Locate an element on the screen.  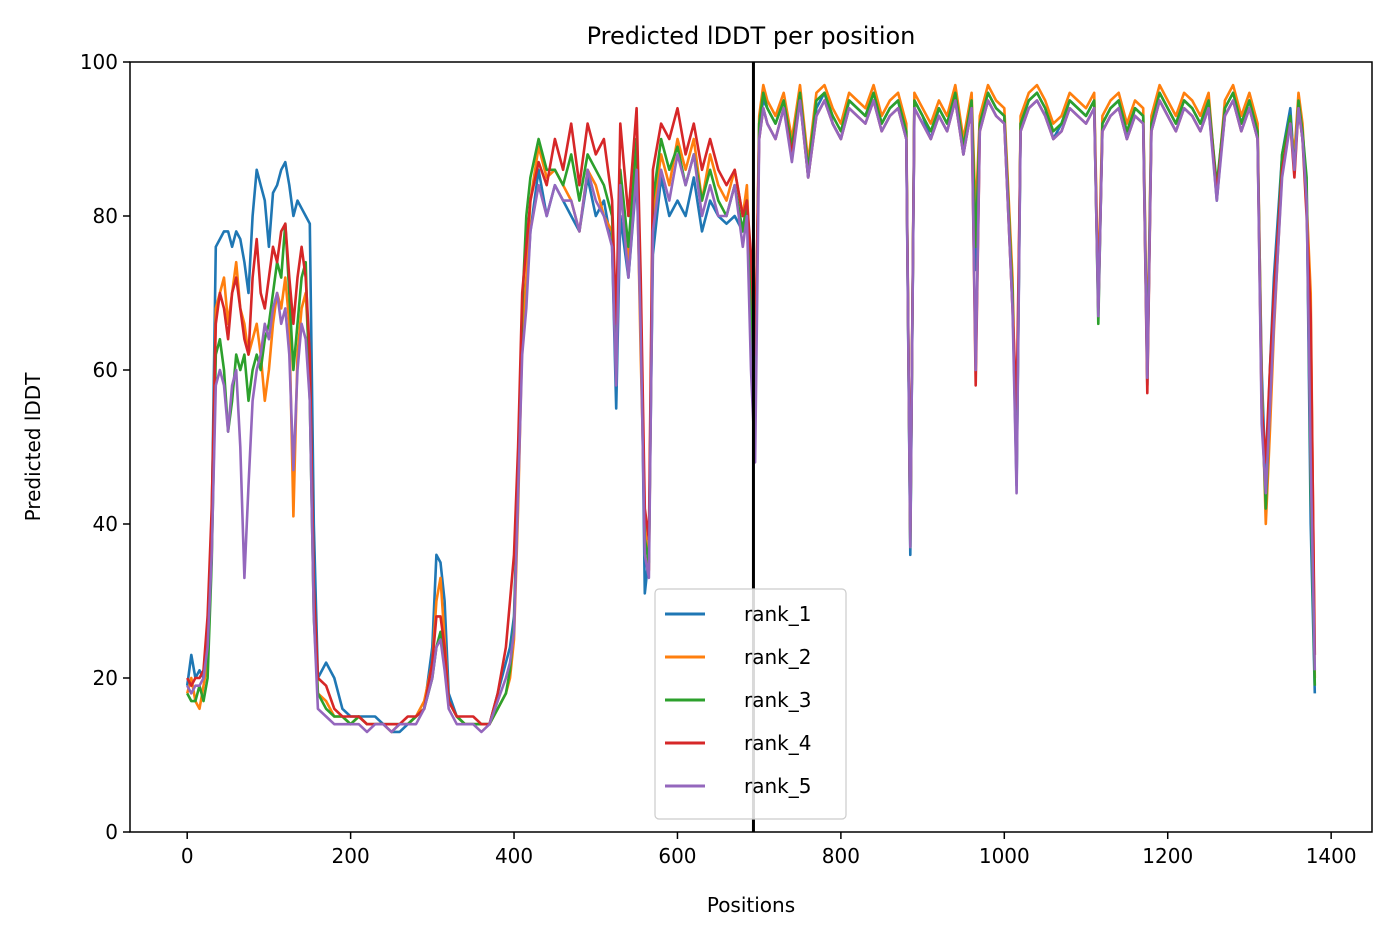
legend: rank_1 rank_2 rank_3 rank_4 rank_5 is located at coordinates (750, 704).